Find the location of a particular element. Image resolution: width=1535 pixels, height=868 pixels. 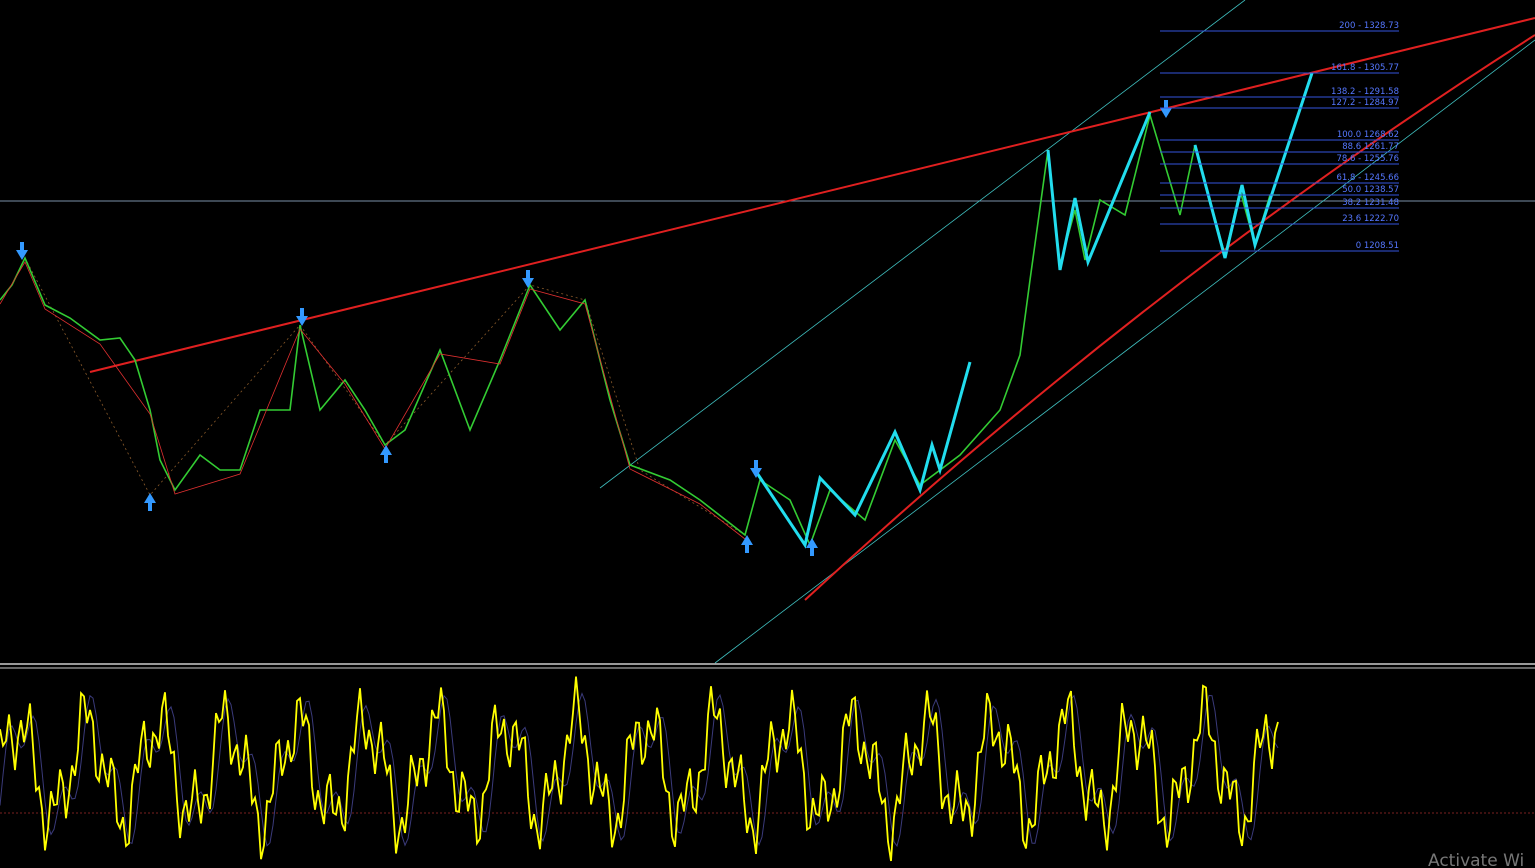

fib-label: 138.2 - 1291.58 is located at coordinates (1365, 92).